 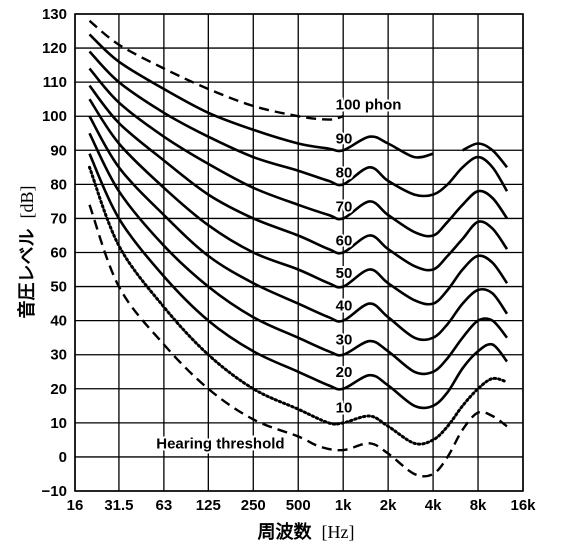 What do you see at coordinates (54, 14) in the screenshot?
I see `y-tick-label: 130` at bounding box center [54, 14].